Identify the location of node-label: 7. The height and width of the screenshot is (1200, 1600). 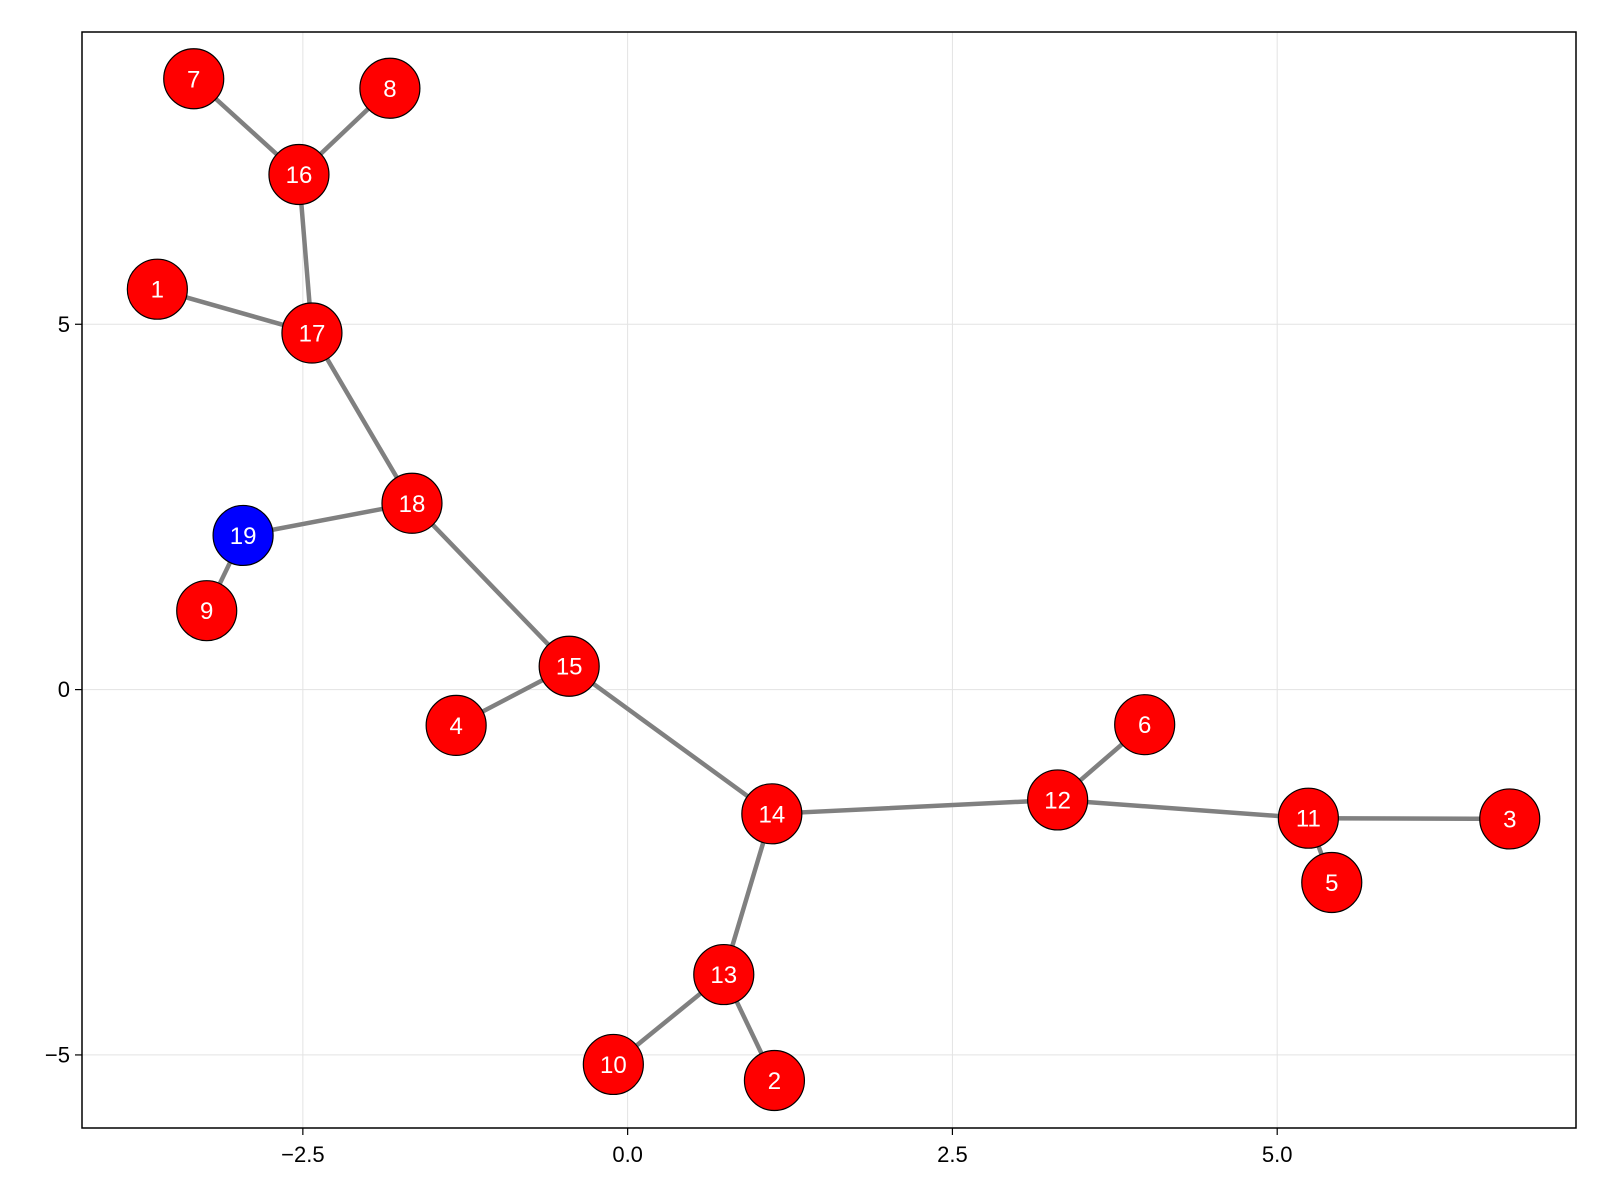
(193, 79).